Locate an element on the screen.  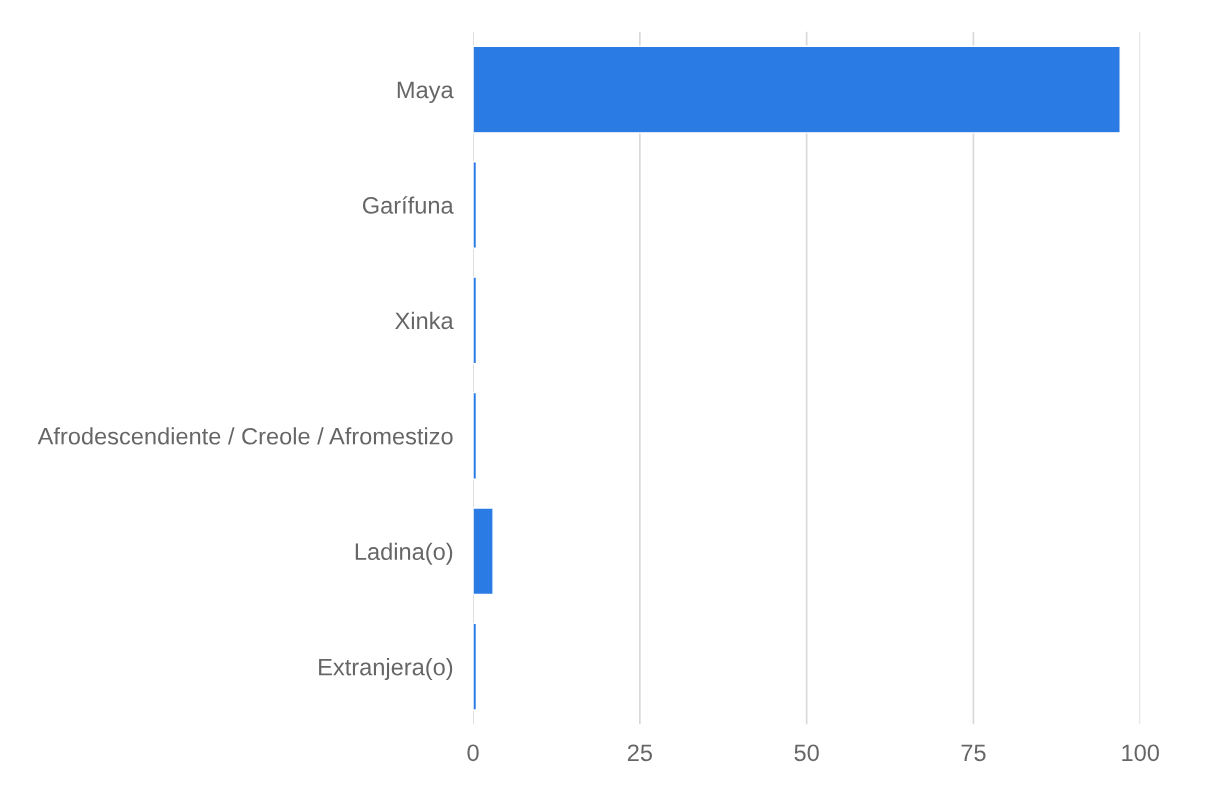
y-tick-label: Afrodescendiente / Creole / Afromestizo is located at coordinates (245, 436).